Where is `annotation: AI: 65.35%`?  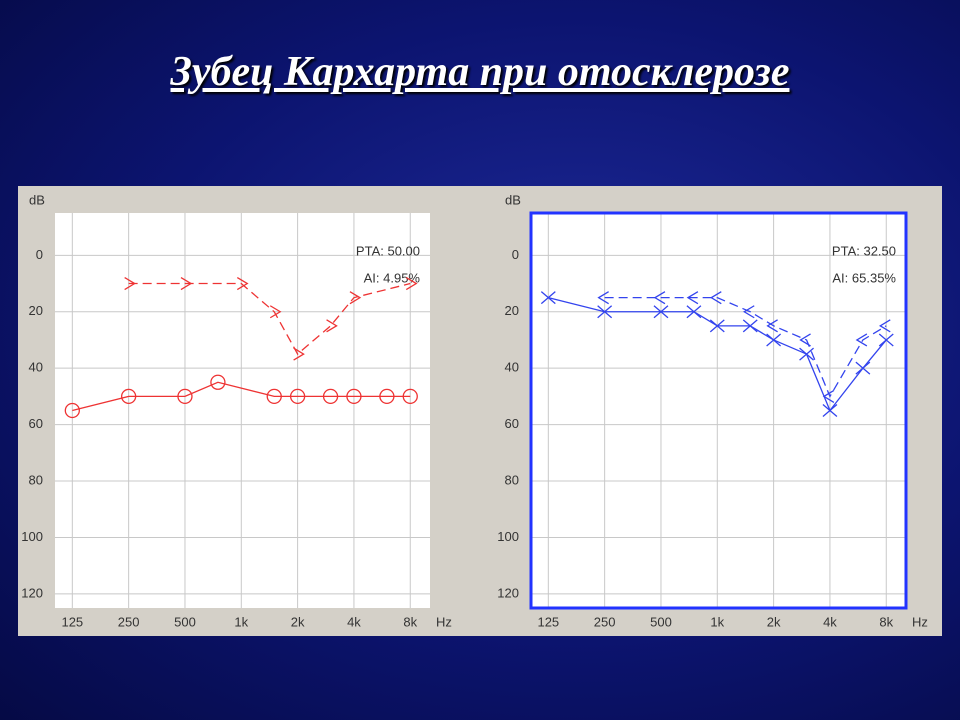 annotation: AI: 65.35% is located at coordinates (864, 277).